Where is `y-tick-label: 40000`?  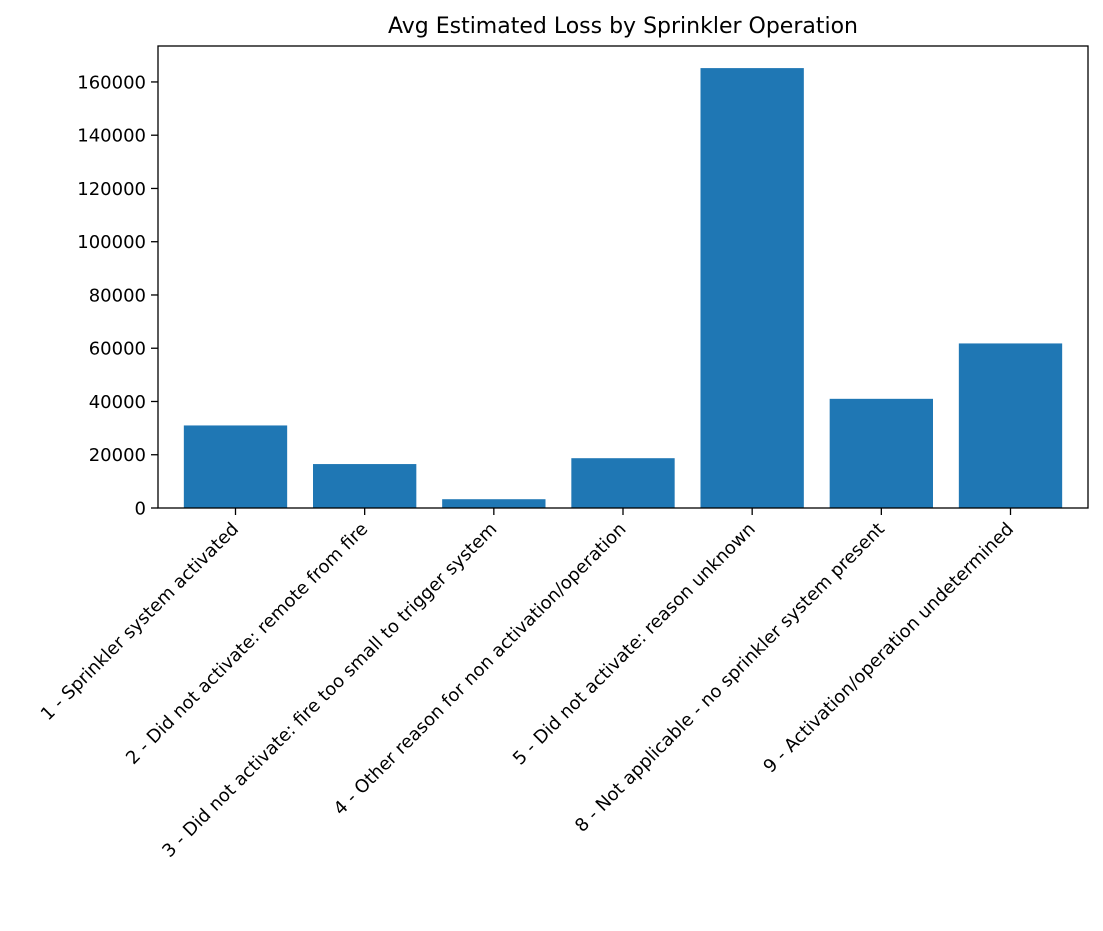
y-tick-label: 40000 is located at coordinates (117, 402).